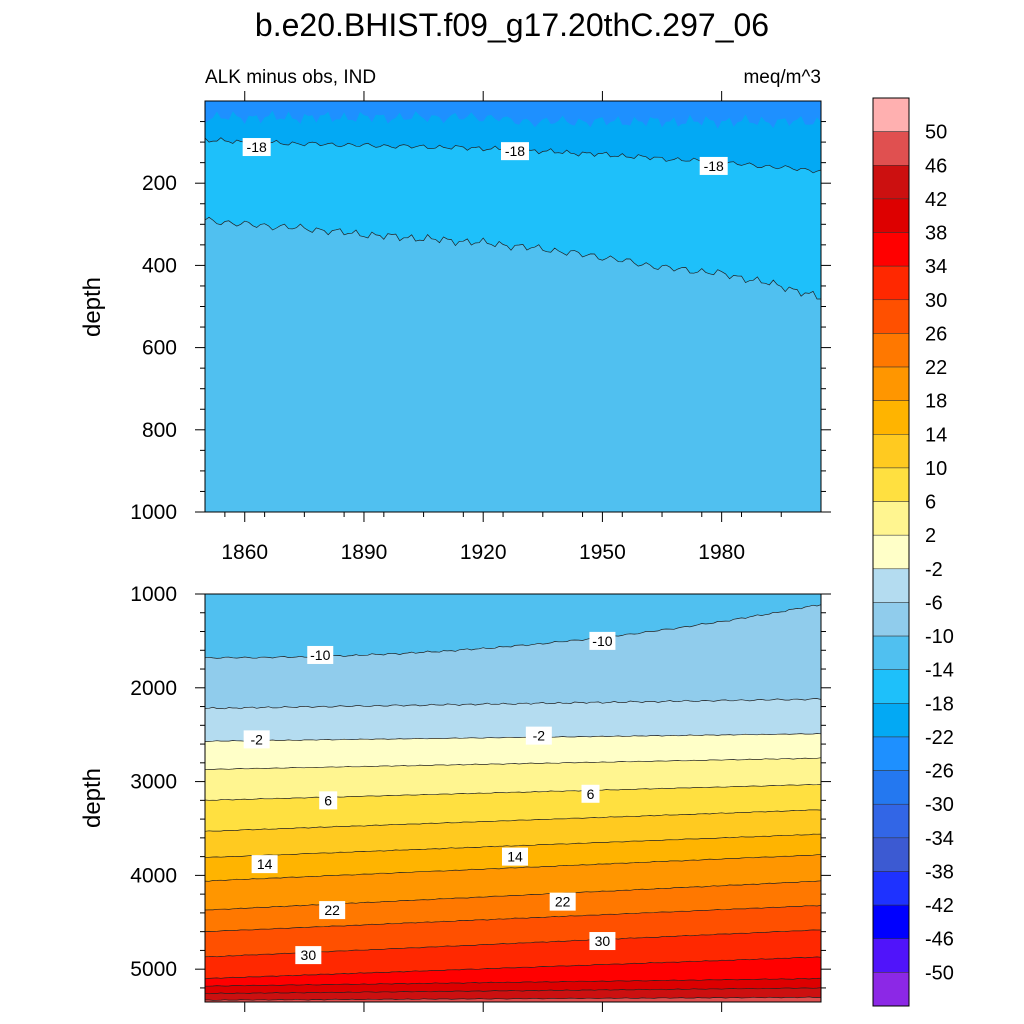  Describe the element at coordinates (513, 704) in the screenshot. I see `contour-line--6` at that location.